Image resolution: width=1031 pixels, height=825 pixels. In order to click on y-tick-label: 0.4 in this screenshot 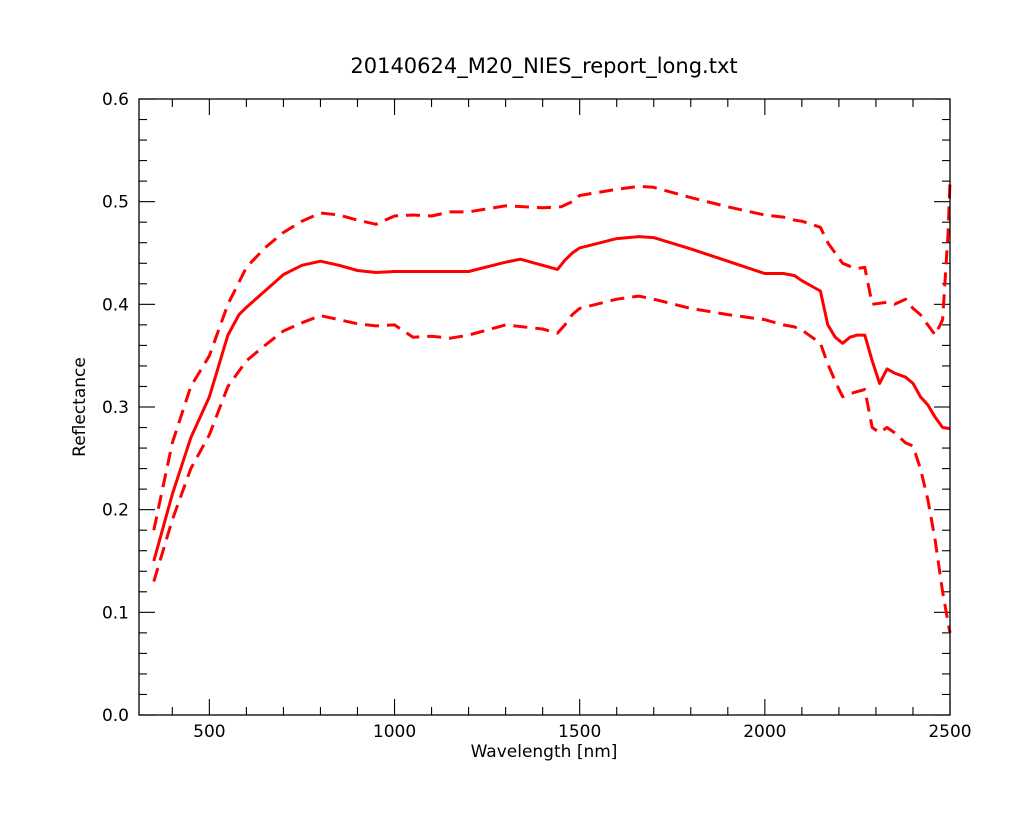, I will do `click(115, 305)`.